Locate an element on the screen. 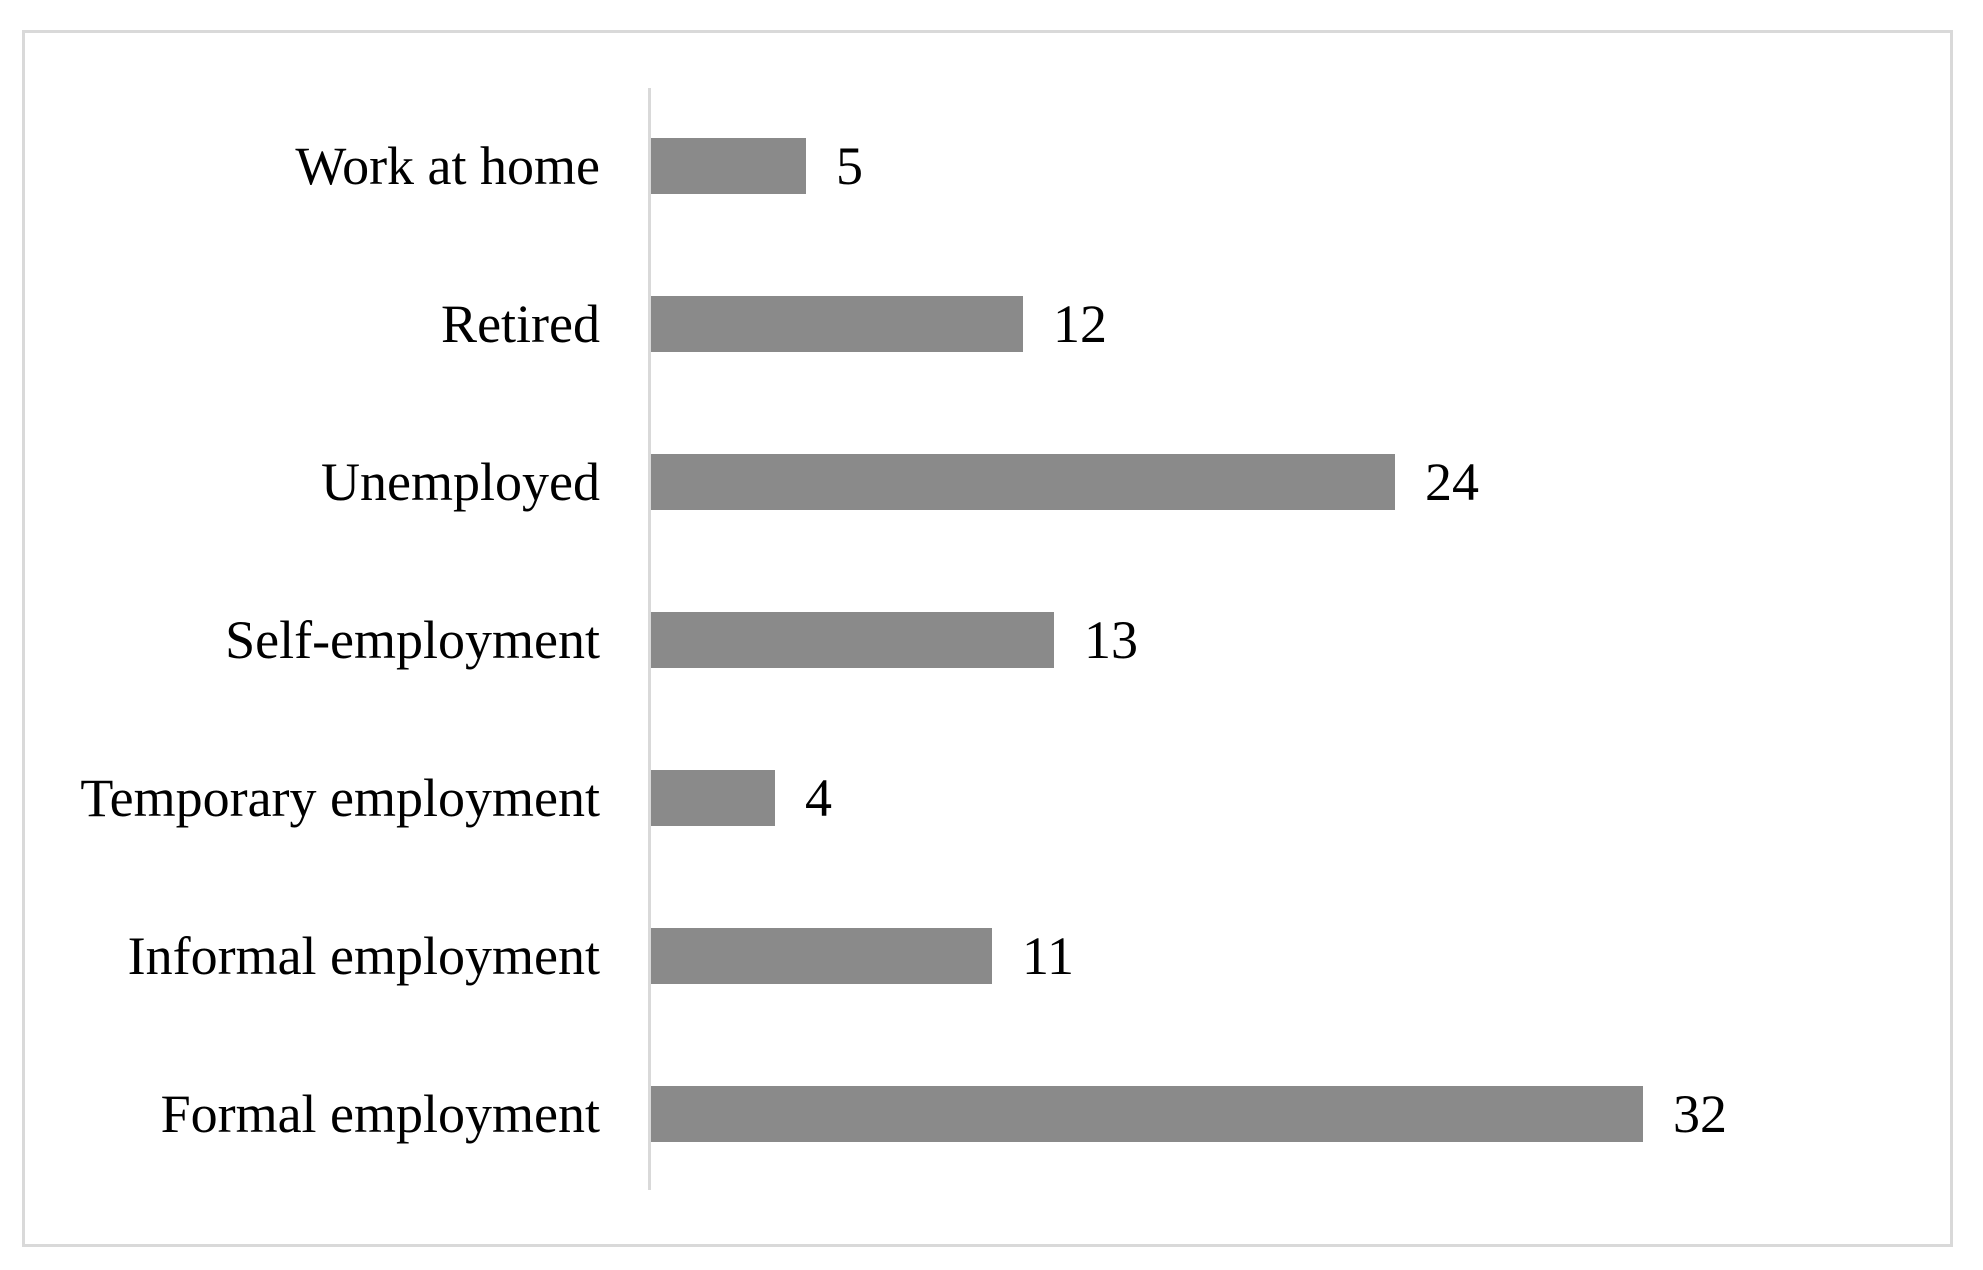 The height and width of the screenshot is (1270, 1983). category-label: Informal employment is located at coordinates (363, 956).